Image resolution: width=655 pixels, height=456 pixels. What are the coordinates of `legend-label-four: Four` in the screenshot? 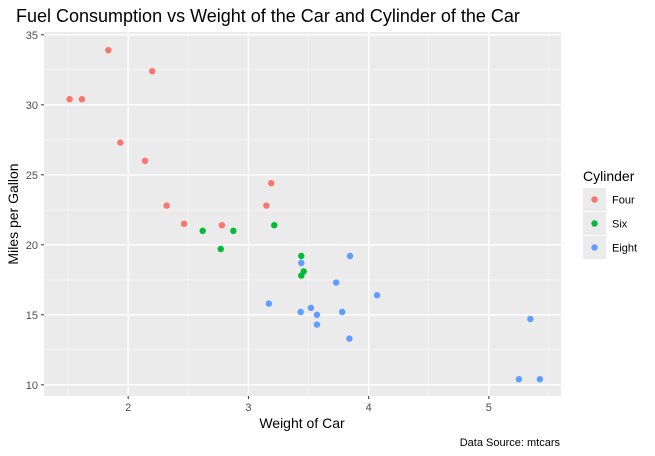 It's located at (623, 201).